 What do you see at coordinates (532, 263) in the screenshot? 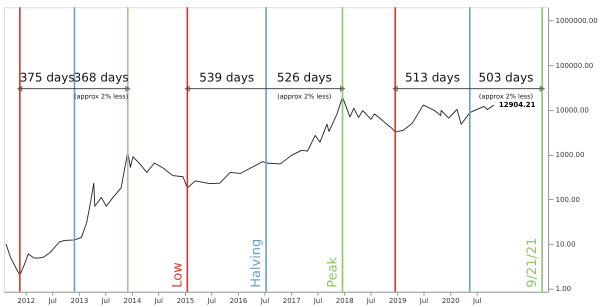
I see `ref-line-label: 9/21/21` at bounding box center [532, 263].